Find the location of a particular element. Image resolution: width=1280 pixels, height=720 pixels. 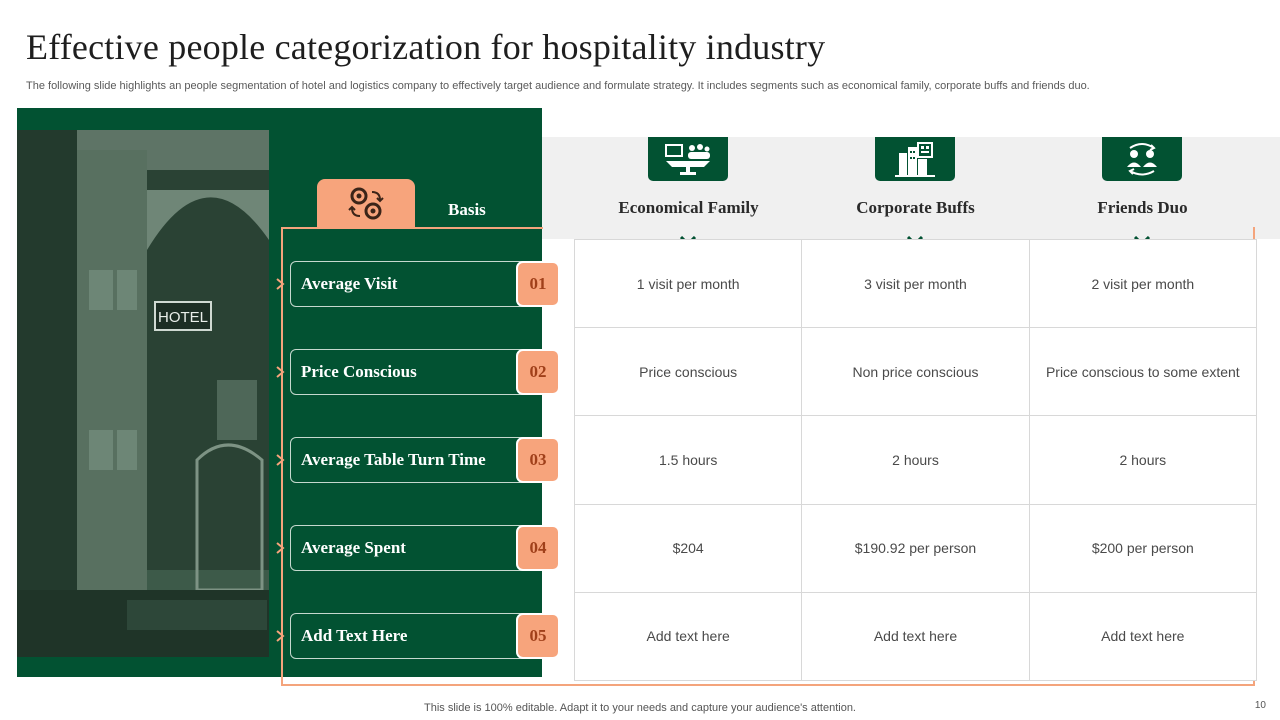

column-header-corporate-buffs: Corporate Buffs is located at coordinates (915, 207).